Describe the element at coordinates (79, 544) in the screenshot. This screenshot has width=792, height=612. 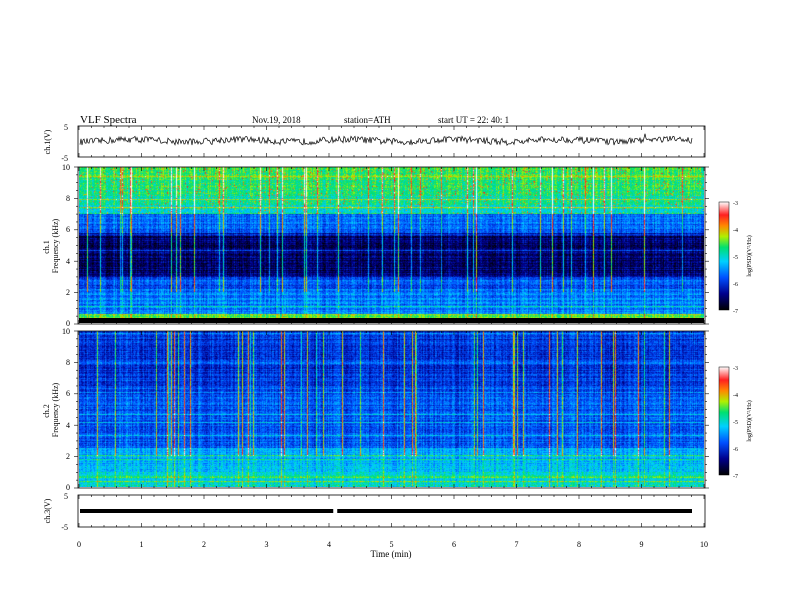
I see `time-tick-label-0: 0` at that location.